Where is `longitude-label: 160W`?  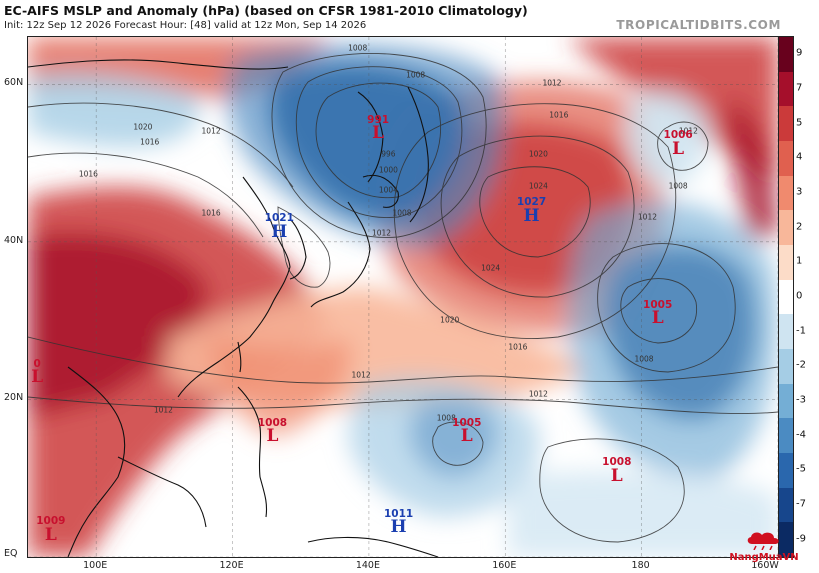
longitude-label: 160W is located at coordinates (765, 565).